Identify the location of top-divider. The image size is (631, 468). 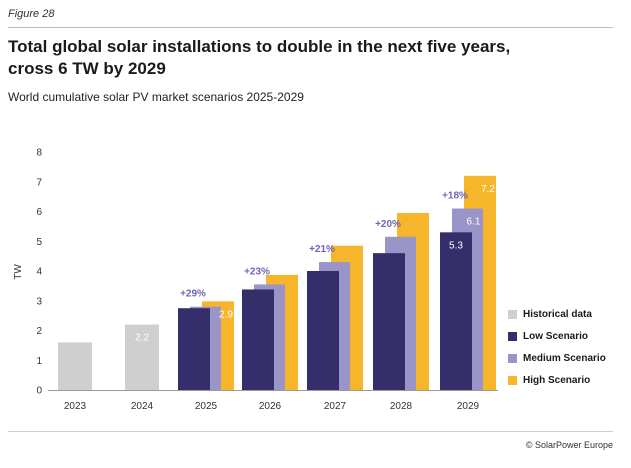
(310, 27).